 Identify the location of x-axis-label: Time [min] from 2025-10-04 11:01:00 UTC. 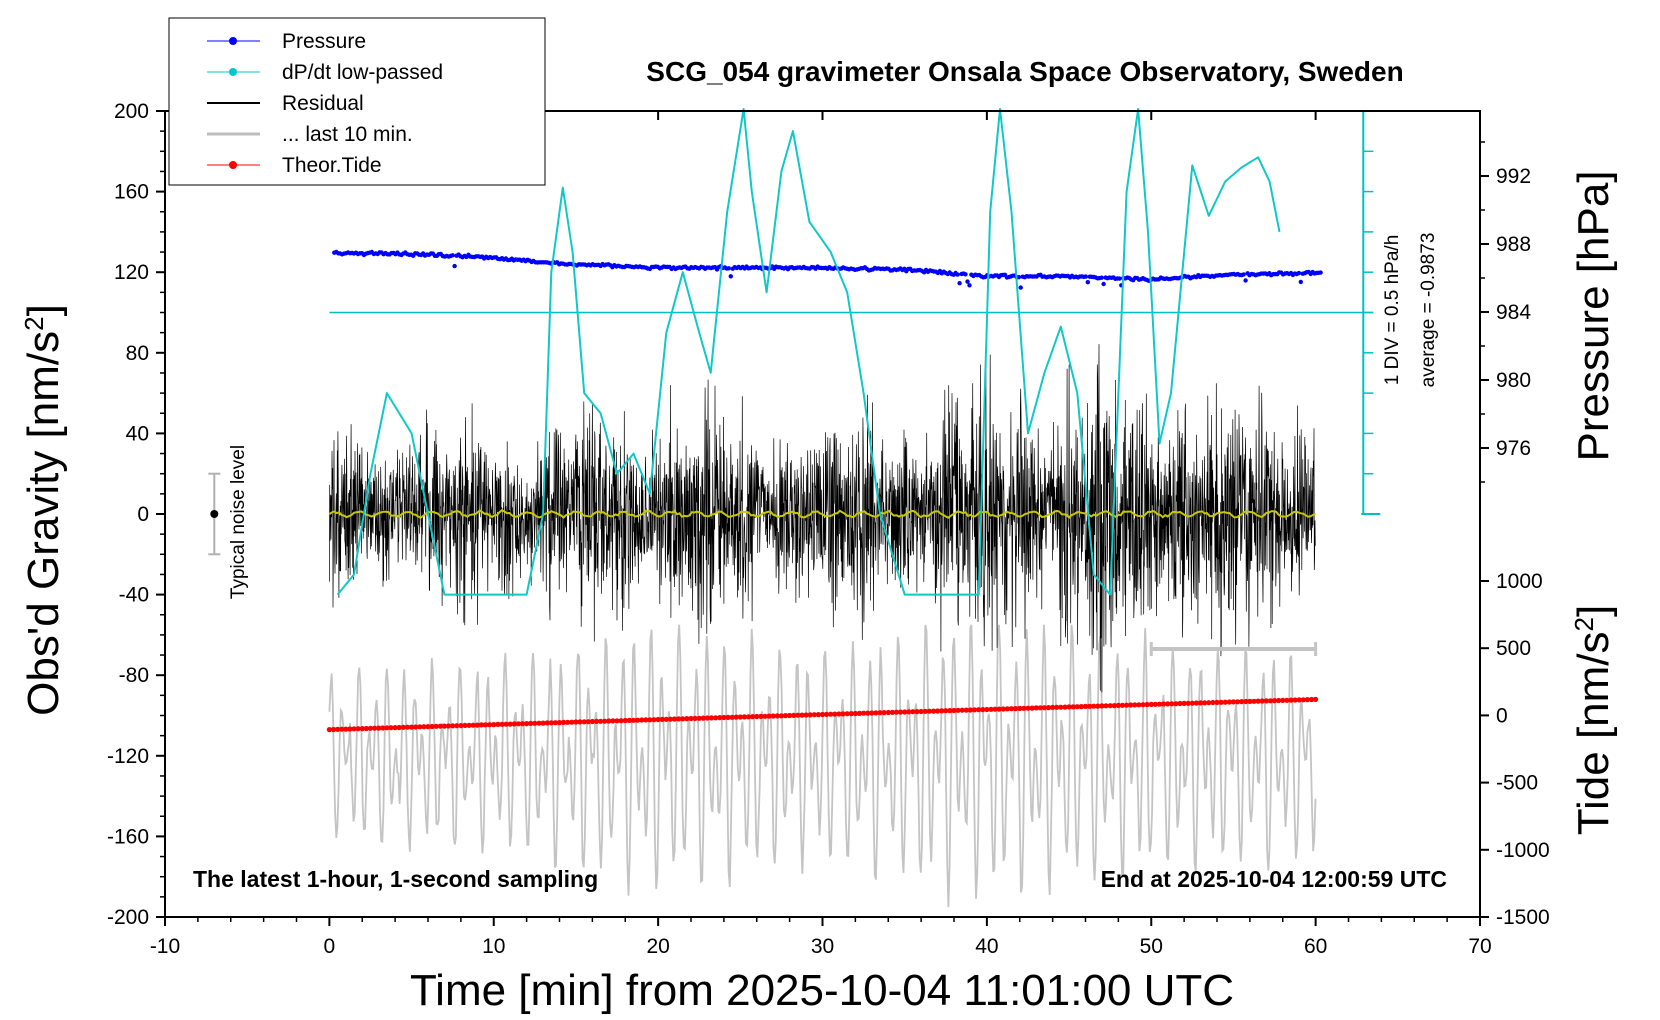
(822, 990).